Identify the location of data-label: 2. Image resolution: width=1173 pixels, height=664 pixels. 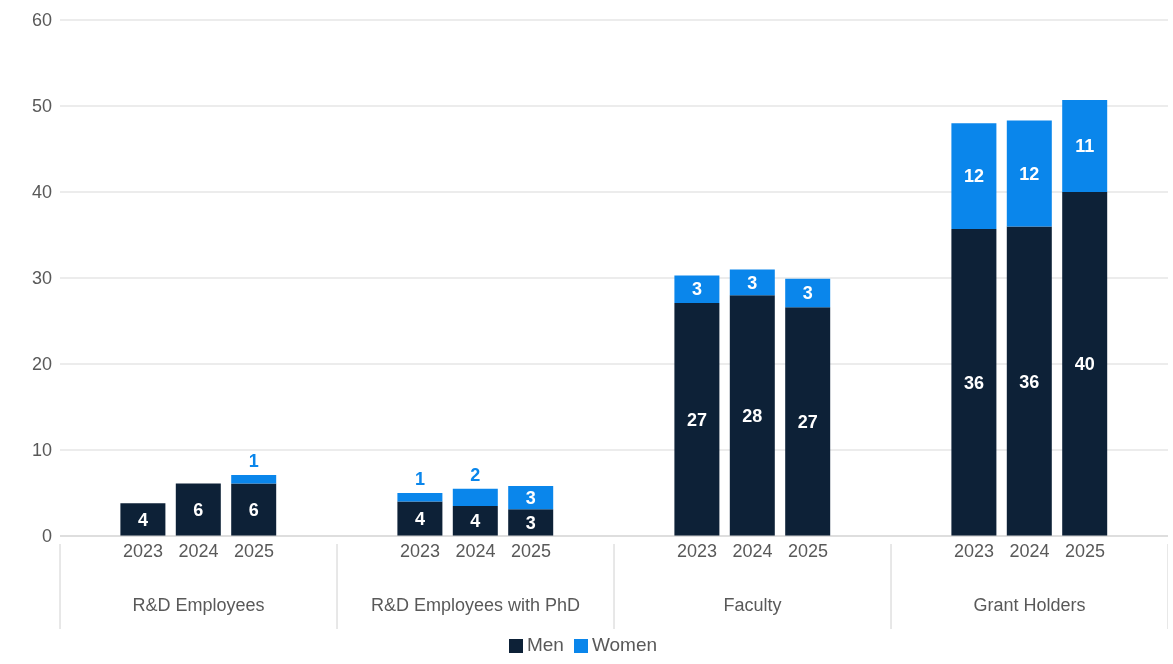
(475, 474).